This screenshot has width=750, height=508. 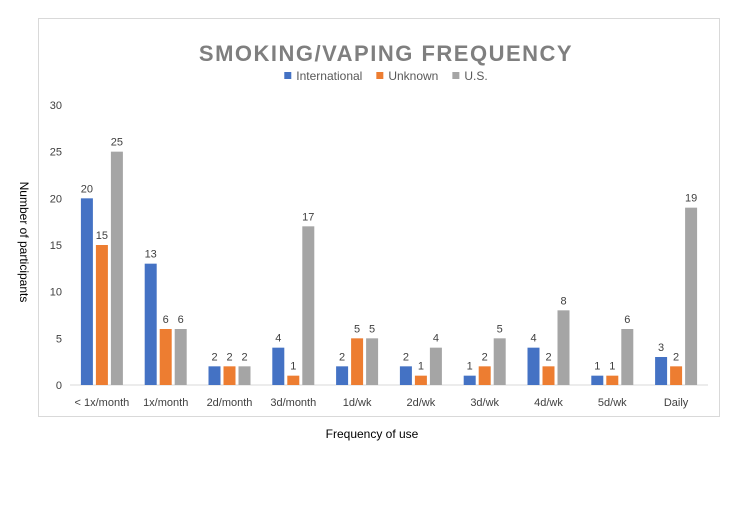 What do you see at coordinates (612, 403) in the screenshot?
I see `x-category-label: 5d/wk` at bounding box center [612, 403].